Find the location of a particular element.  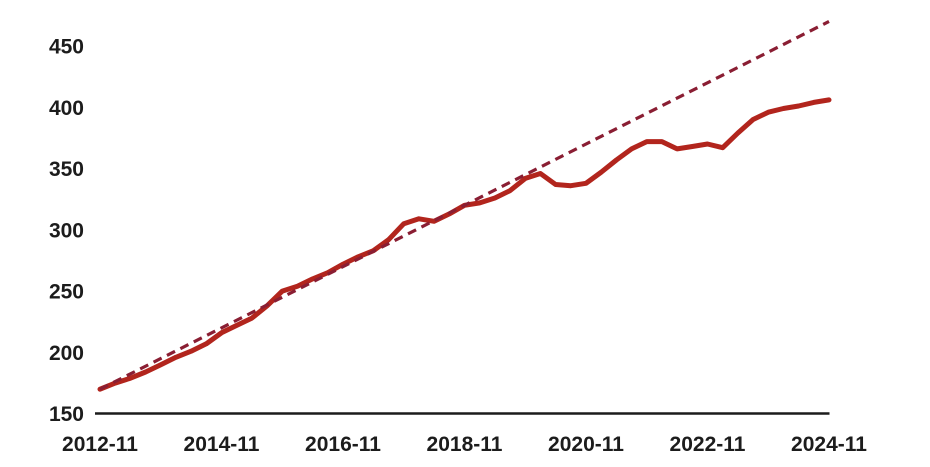

x-tick-label: 2020-11 is located at coordinates (586, 444).